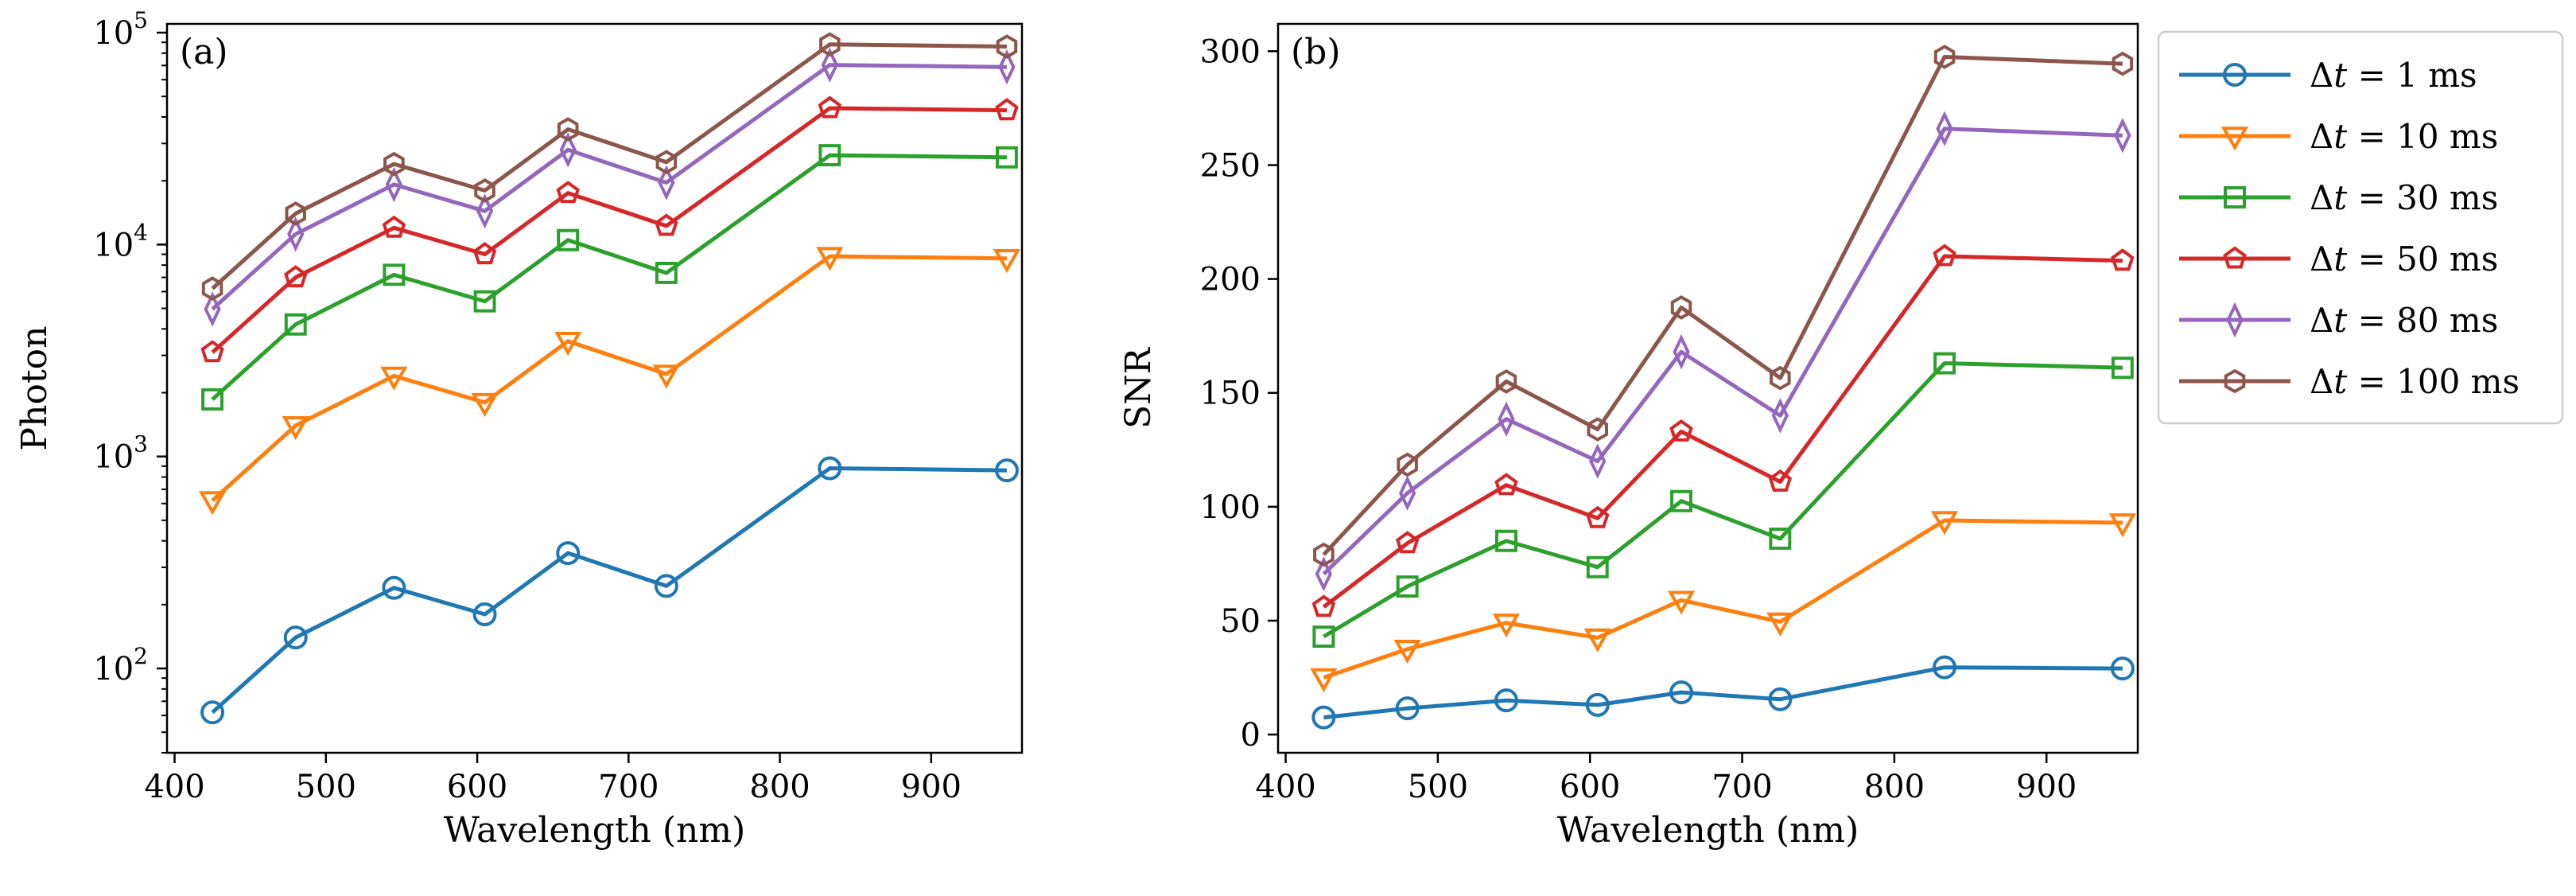 The image size is (2576, 896). I want to click on legend-entry-3: Δt = 30 ms, so click(2338, 197).